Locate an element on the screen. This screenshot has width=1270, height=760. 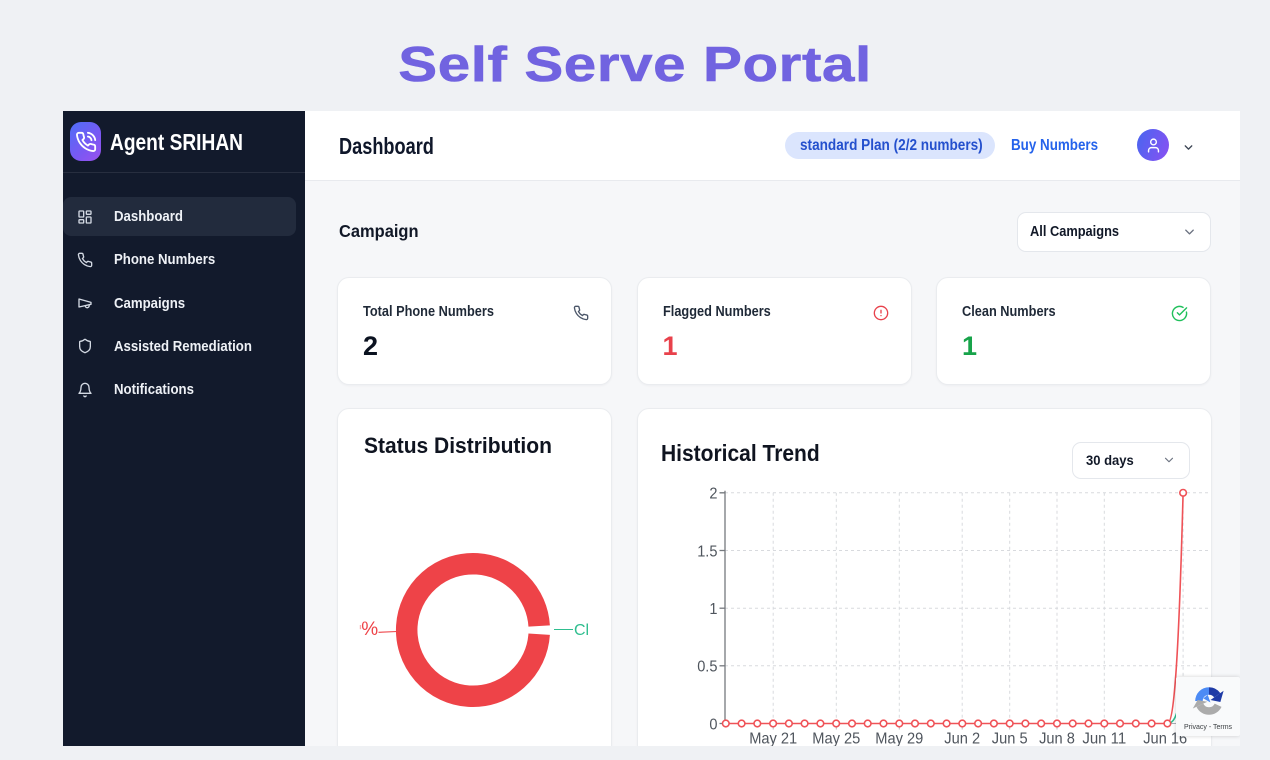
svg-text: Jun 16 is located at coordinates (1165, 738).